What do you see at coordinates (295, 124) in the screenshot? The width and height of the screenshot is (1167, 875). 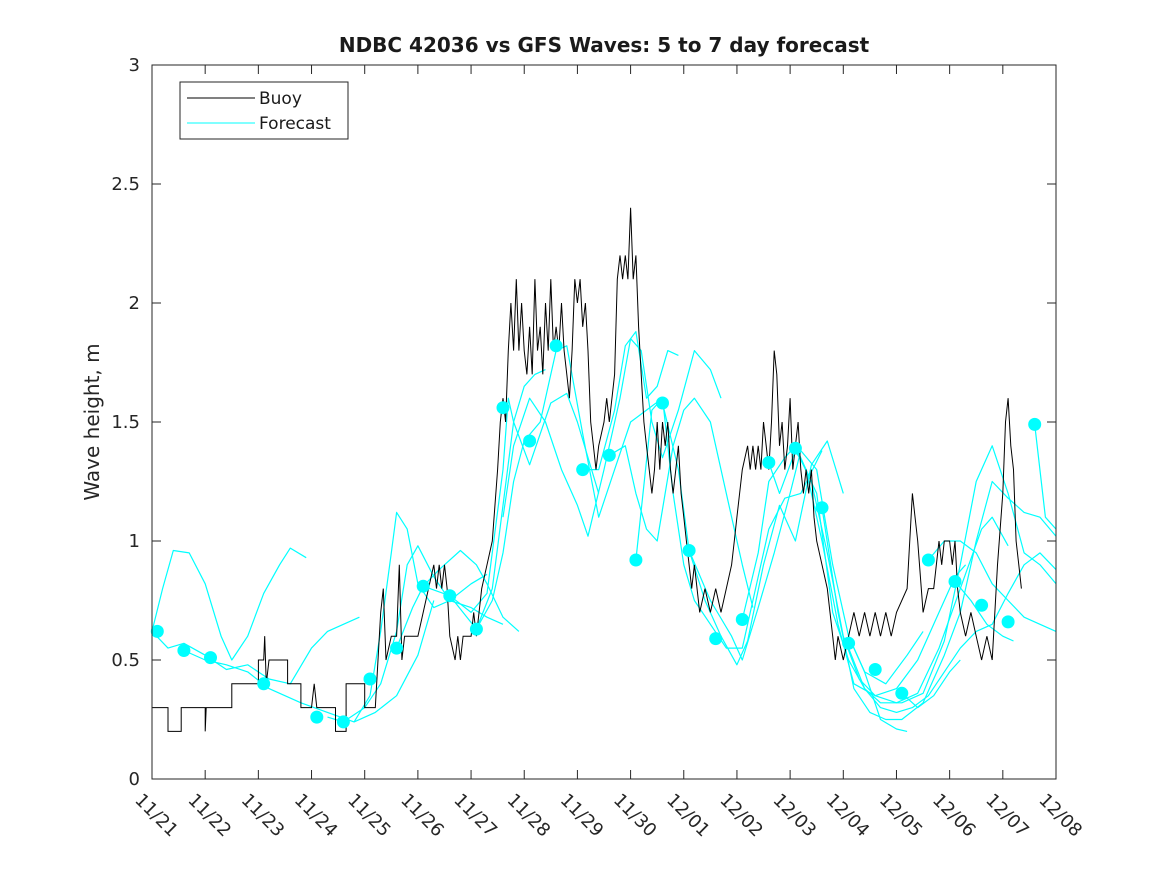 I see `legend-forecast-label: Forecast` at bounding box center [295, 124].